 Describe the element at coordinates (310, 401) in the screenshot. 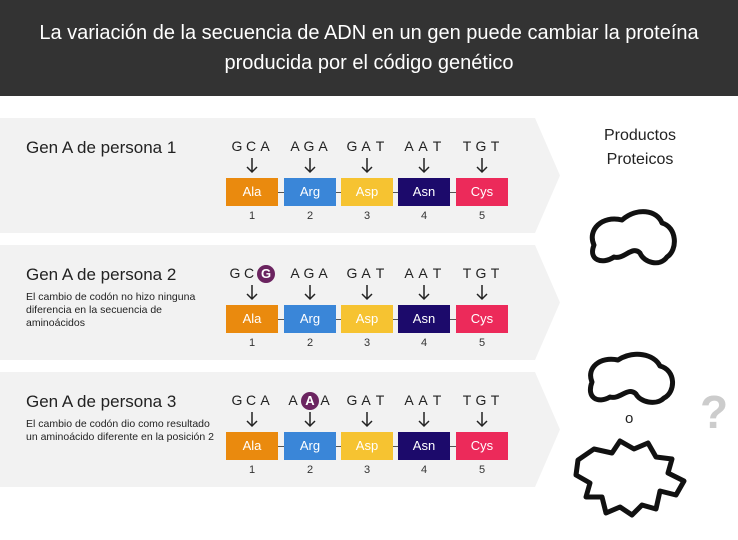

I see `mutation-marker: A` at that location.